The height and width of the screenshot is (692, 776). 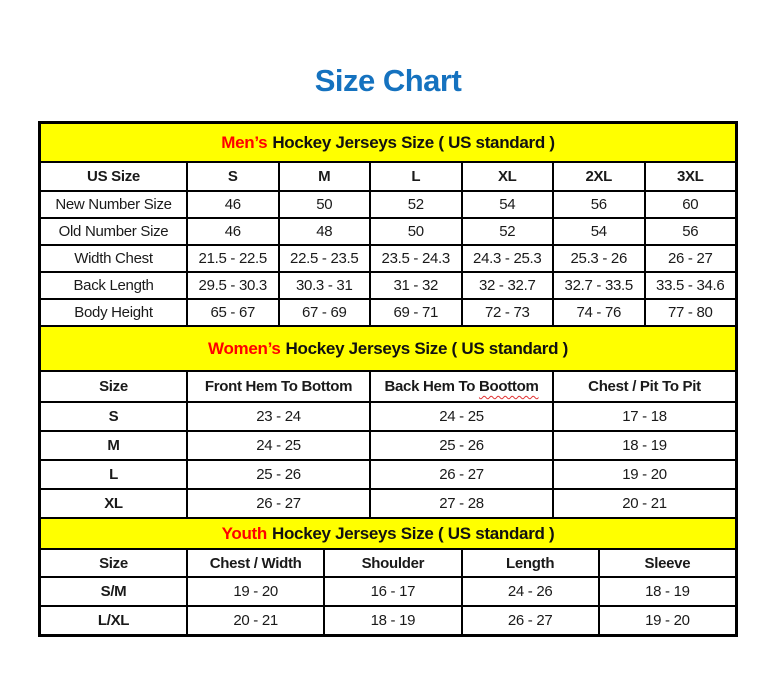 What do you see at coordinates (599, 176) in the screenshot?
I see `mens-col-header: 2XL` at bounding box center [599, 176].